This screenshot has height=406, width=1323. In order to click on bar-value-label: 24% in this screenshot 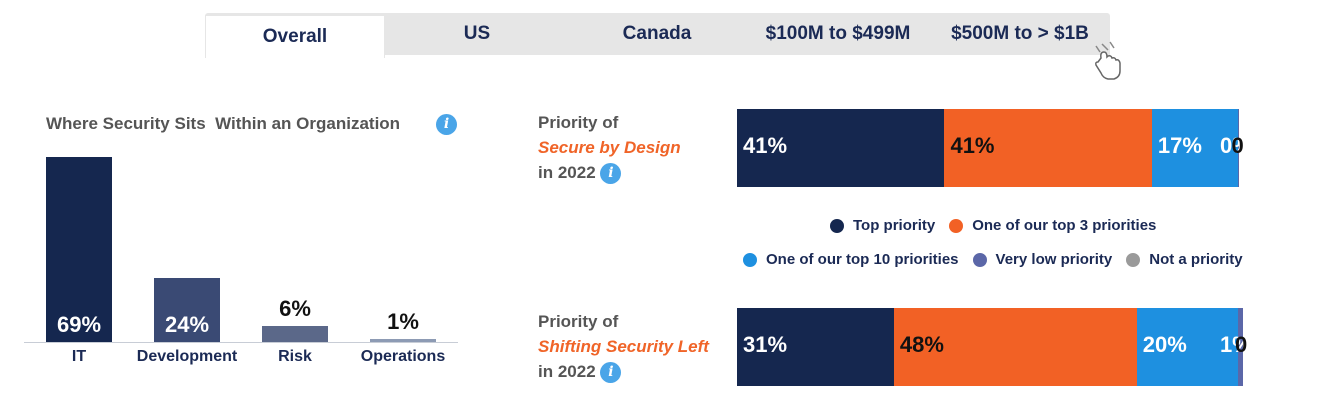, I will do `click(187, 324)`.